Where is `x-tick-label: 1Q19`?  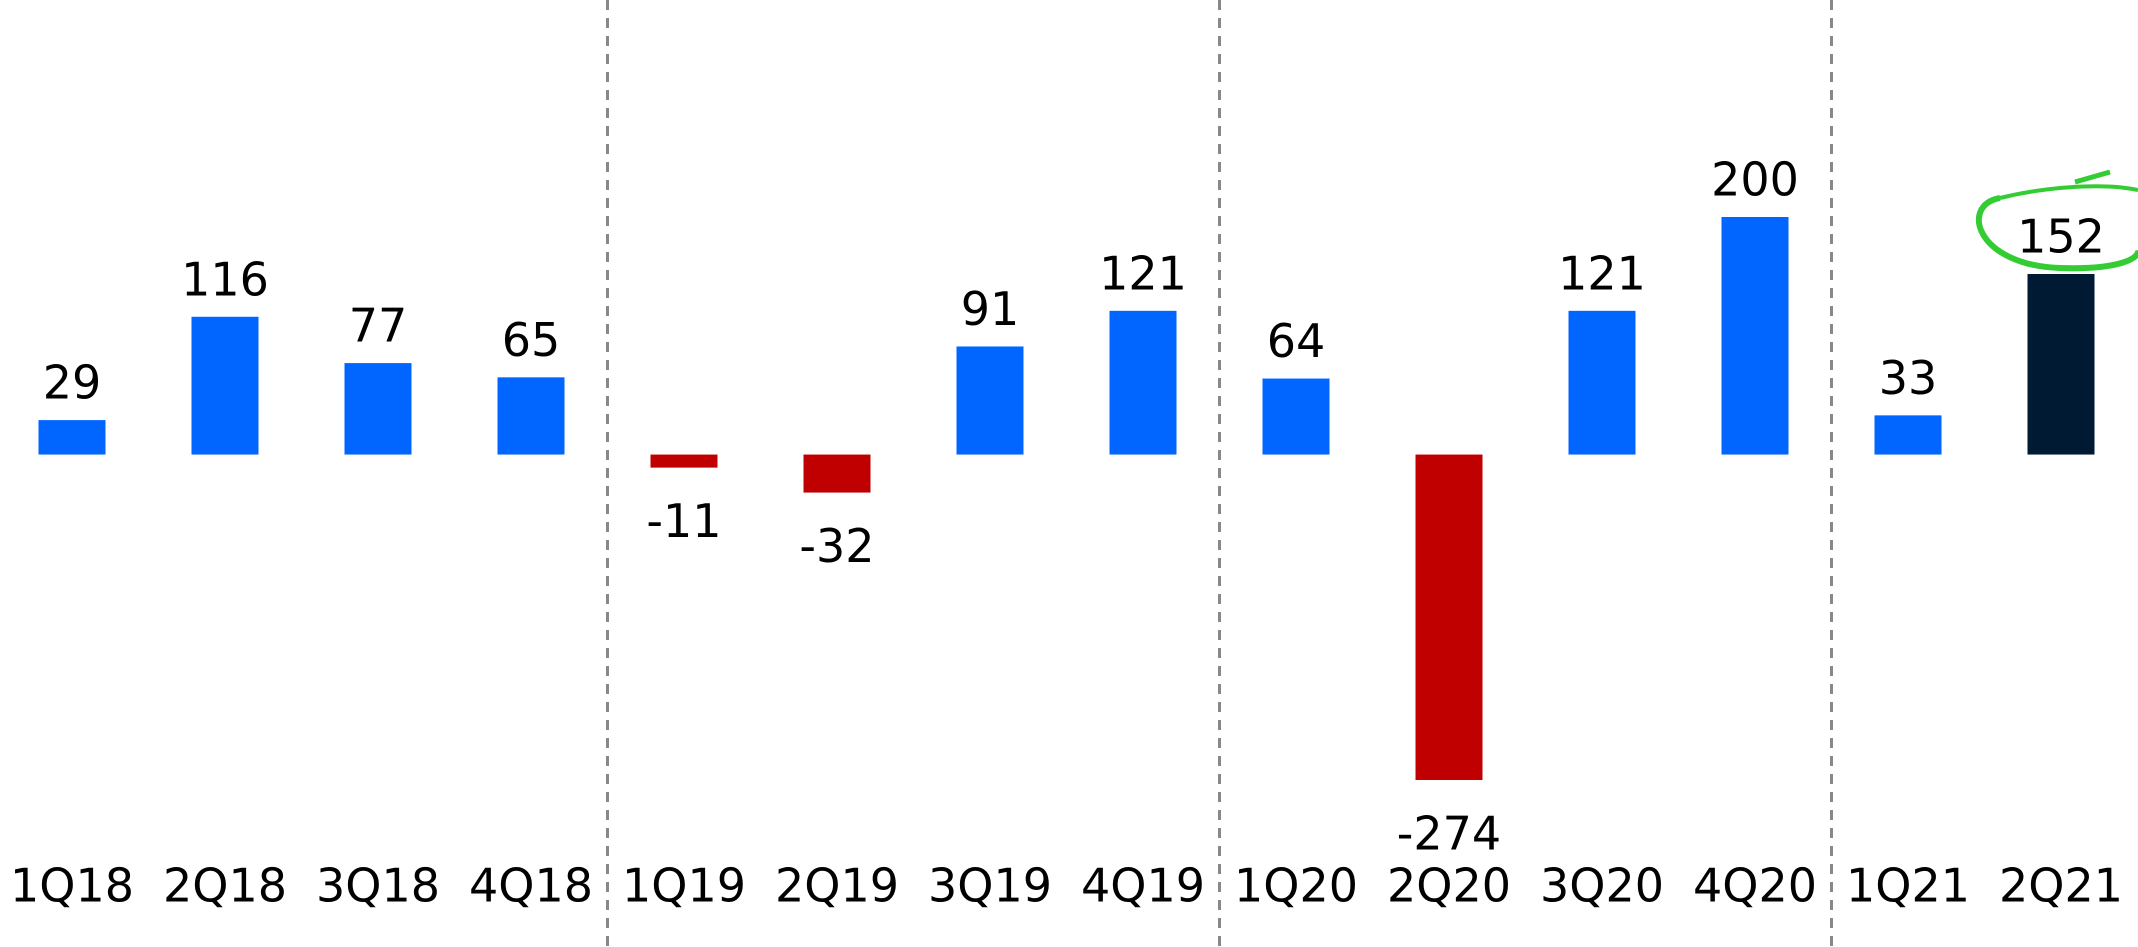
x-tick-label: 1Q19 is located at coordinates (684, 886).